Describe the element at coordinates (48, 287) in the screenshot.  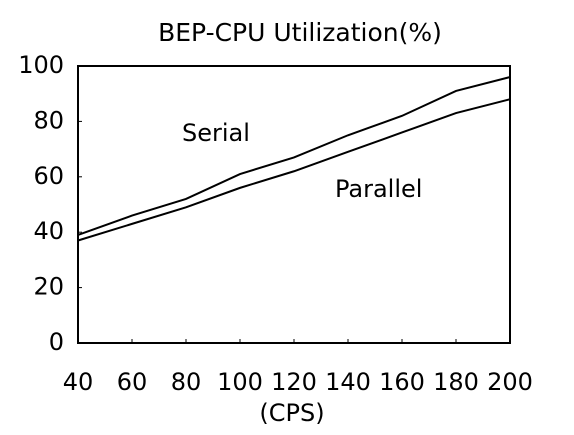
I see `y-tick-label: 20` at that location.